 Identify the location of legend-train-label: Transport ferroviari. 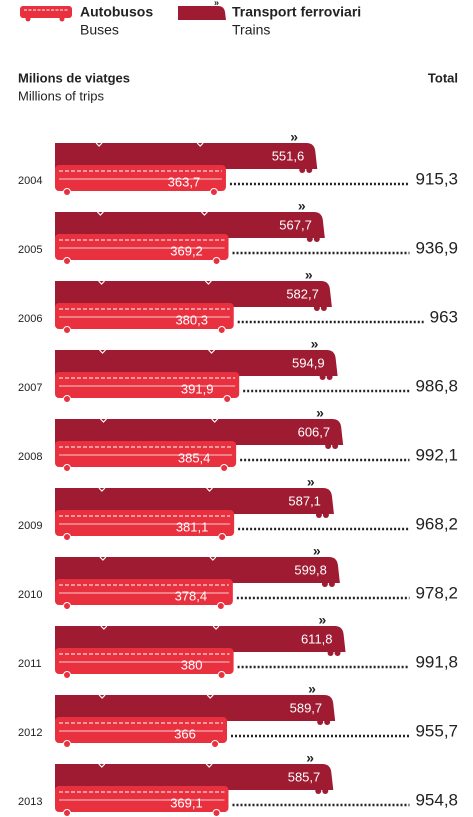
(296, 12).